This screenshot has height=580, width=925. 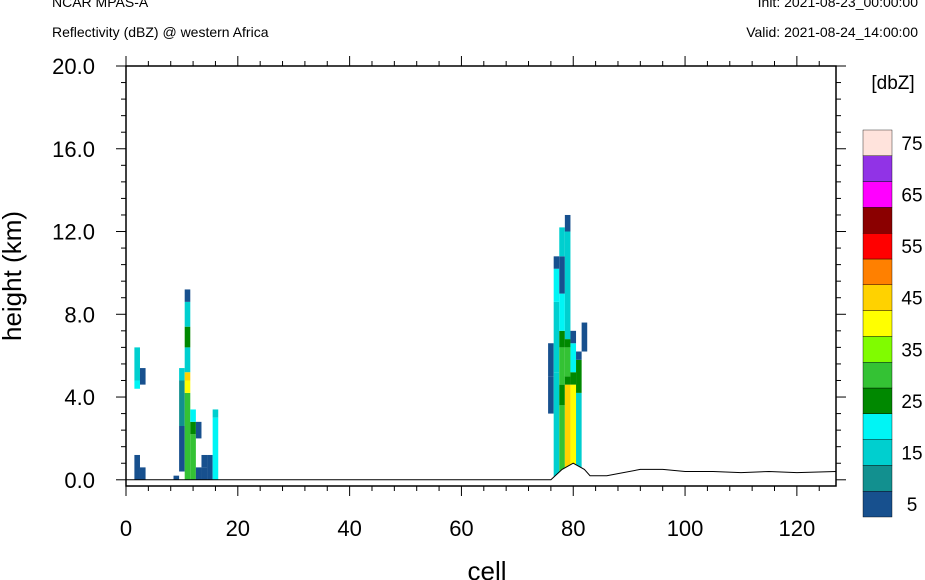 I want to click on colorbar-label: 75, so click(x=911, y=144).